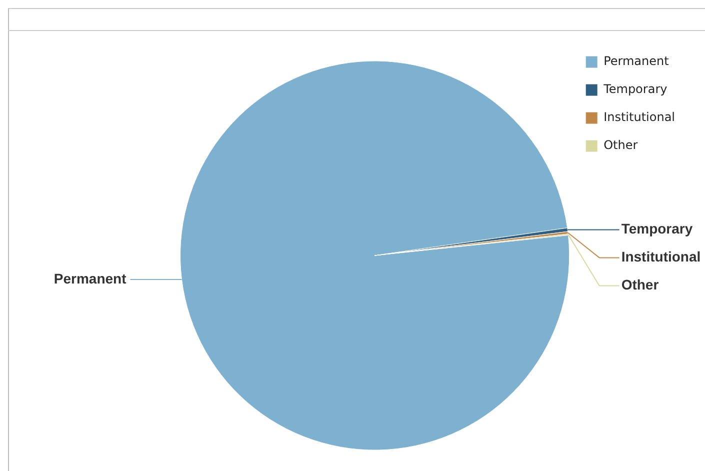 The width and height of the screenshot is (705, 471). Describe the element at coordinates (90, 278) in the screenshot. I see `slice-label: Permanent` at that location.